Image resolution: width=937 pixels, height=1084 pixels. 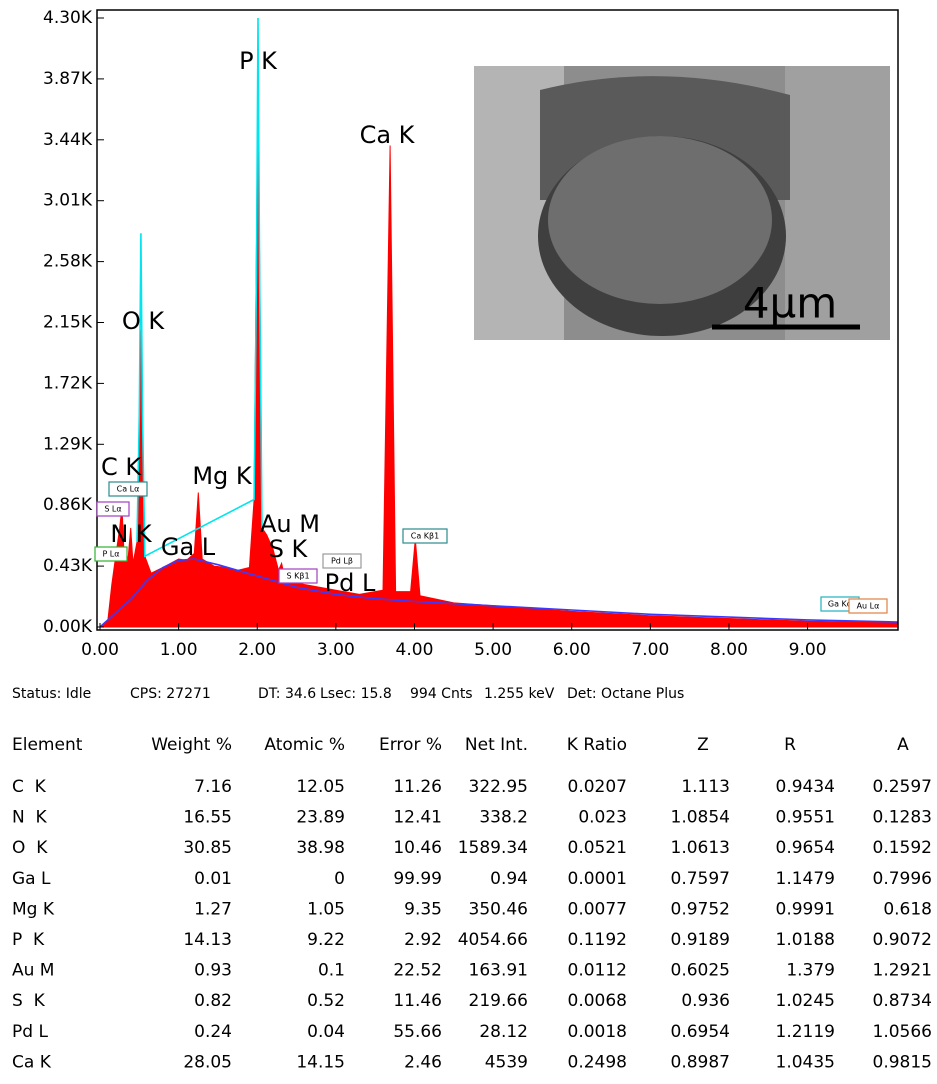 I want to click on table-cell: 0.9072, so click(x=902, y=940).